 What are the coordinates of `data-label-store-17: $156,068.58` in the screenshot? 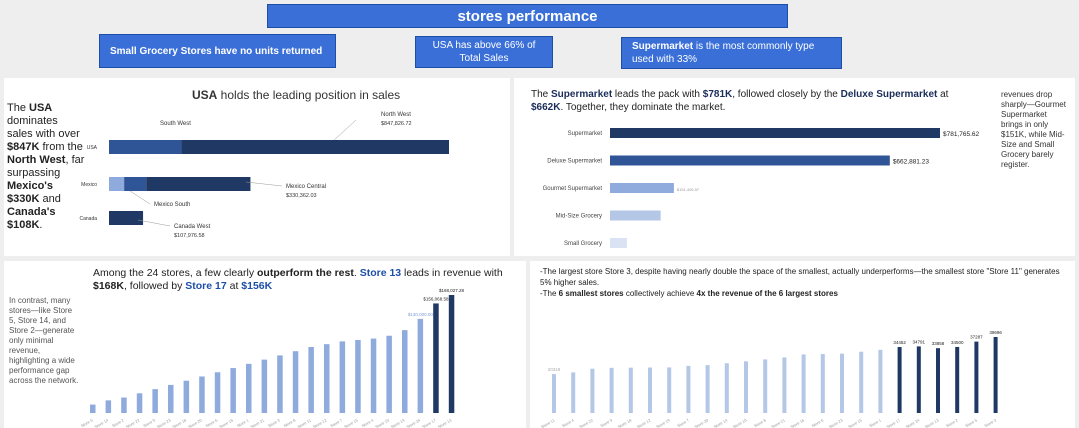 It's located at (436, 298).